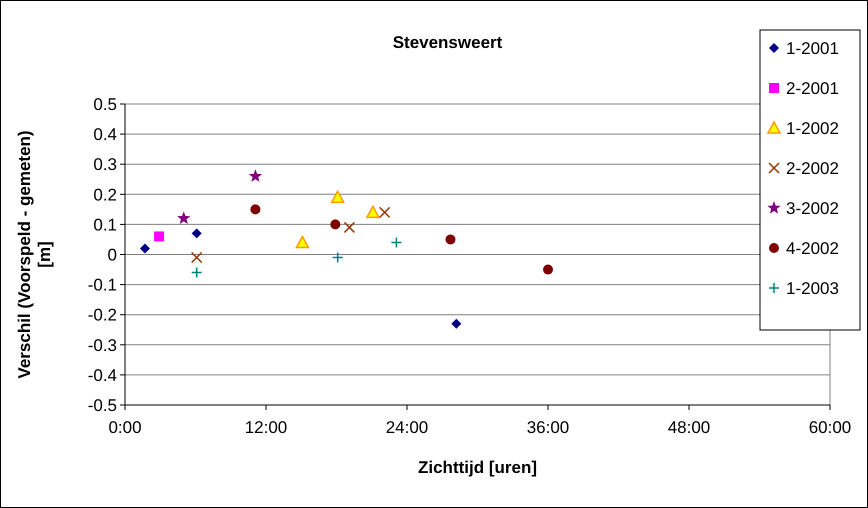 The height and width of the screenshot is (508, 868). Describe the element at coordinates (812, 248) in the screenshot. I see `legend-label: 4-2002` at that location.